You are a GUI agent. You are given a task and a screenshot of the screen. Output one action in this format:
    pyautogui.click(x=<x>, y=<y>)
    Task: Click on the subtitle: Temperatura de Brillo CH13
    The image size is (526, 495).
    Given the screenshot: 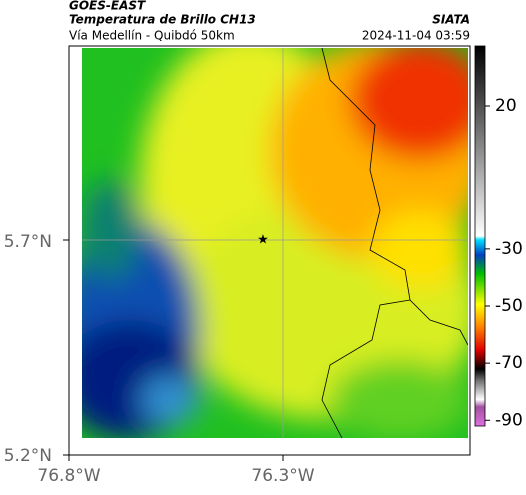 What is the action you would take?
    pyautogui.click(x=162, y=20)
    